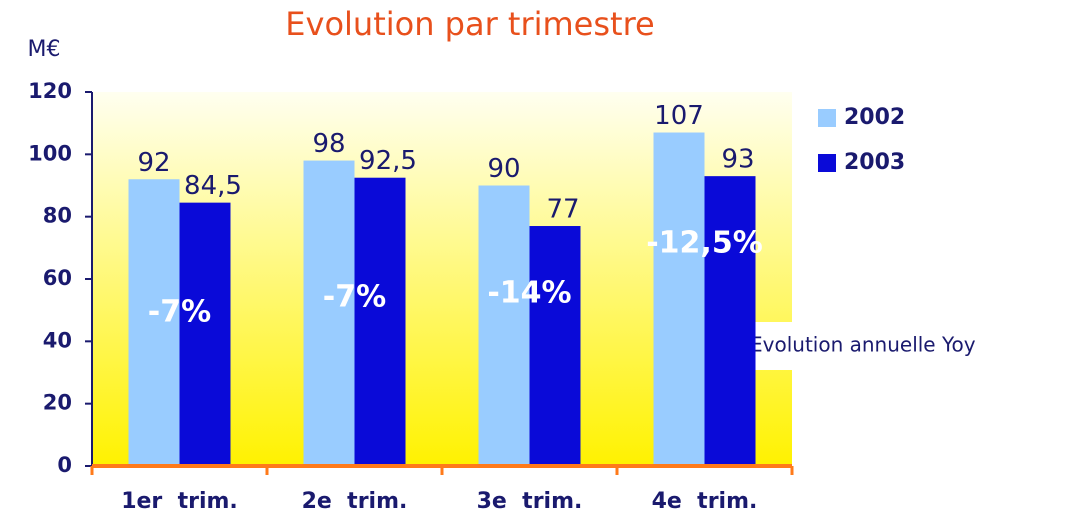 This screenshot has width=1080, height=525. What do you see at coordinates (213, 186) in the screenshot?
I see `data-label: 84,5` at bounding box center [213, 186].